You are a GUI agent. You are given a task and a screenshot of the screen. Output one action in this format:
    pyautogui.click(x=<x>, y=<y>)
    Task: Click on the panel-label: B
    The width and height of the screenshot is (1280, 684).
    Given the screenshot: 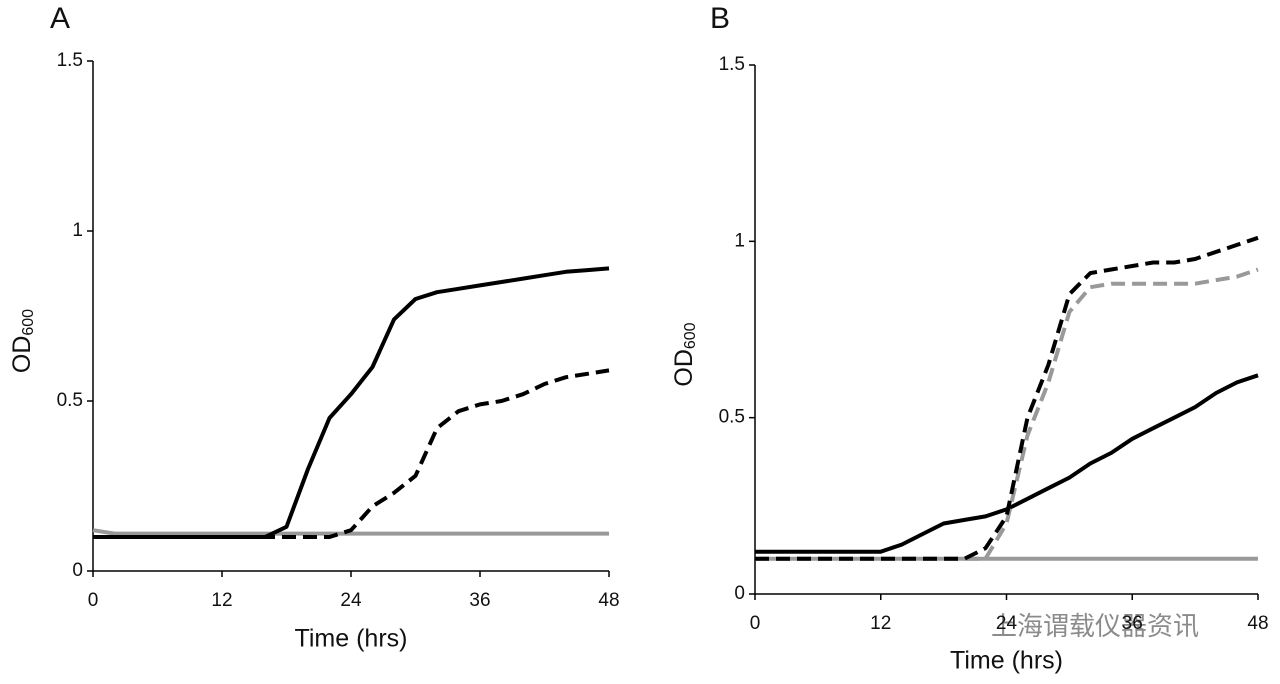 What is the action you would take?
    pyautogui.click(x=720, y=18)
    